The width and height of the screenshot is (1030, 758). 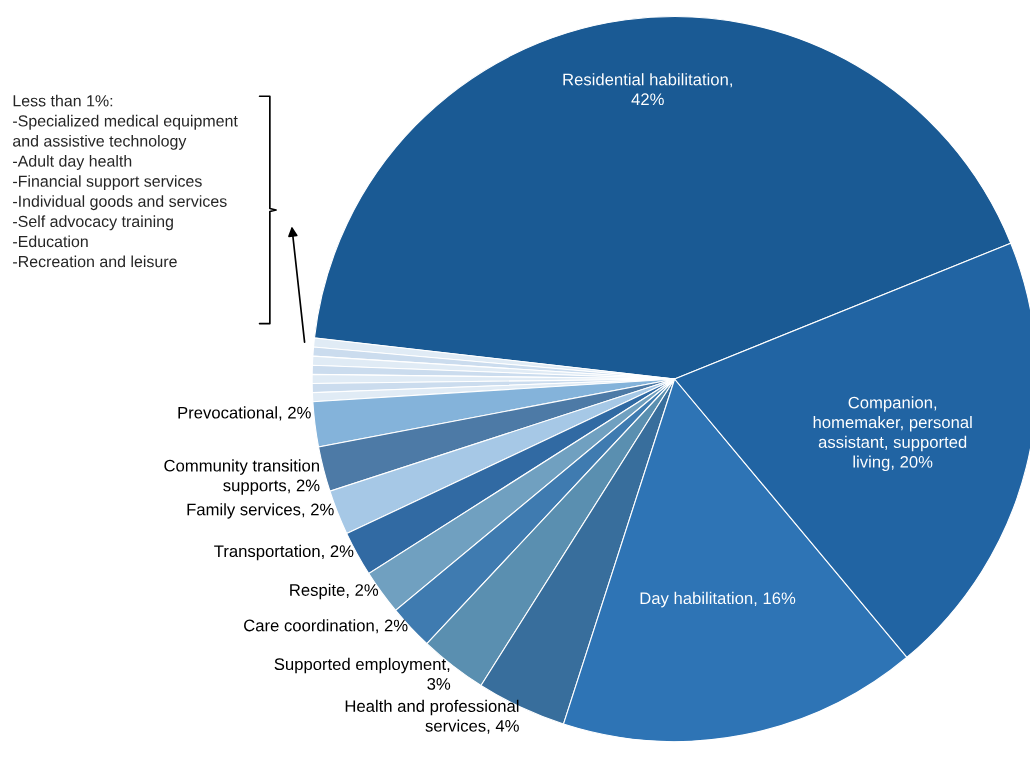 I want to click on slice-label: Companion, homemaker, personal assistant, supported living, 20%, so click(x=892, y=434).